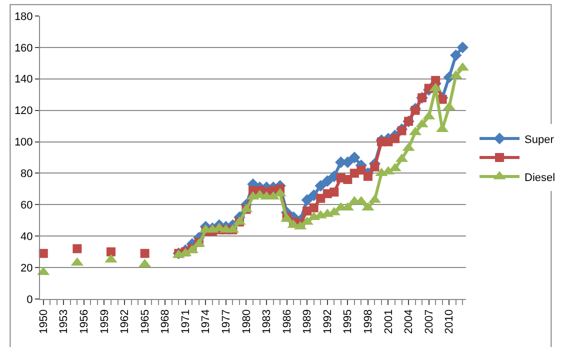 This screenshot has width=573, height=347. I want to click on x-tick-label: 1950, so click(44, 321).